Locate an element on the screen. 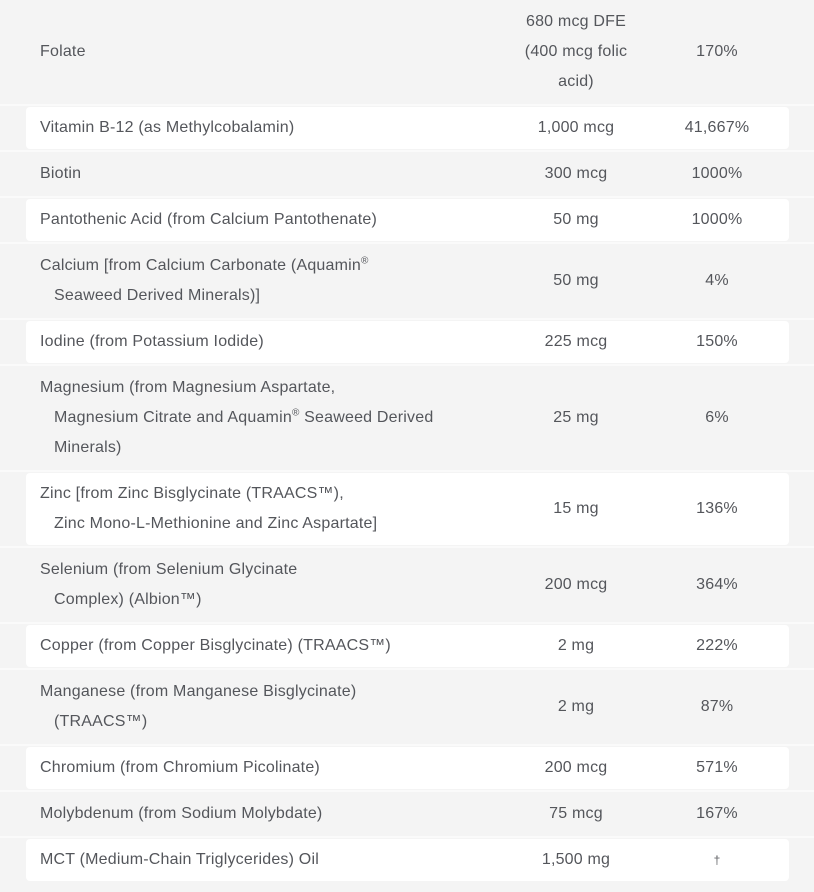 The height and width of the screenshot is (892, 814). nutrient-daily-value: 222% is located at coordinates (717, 645).